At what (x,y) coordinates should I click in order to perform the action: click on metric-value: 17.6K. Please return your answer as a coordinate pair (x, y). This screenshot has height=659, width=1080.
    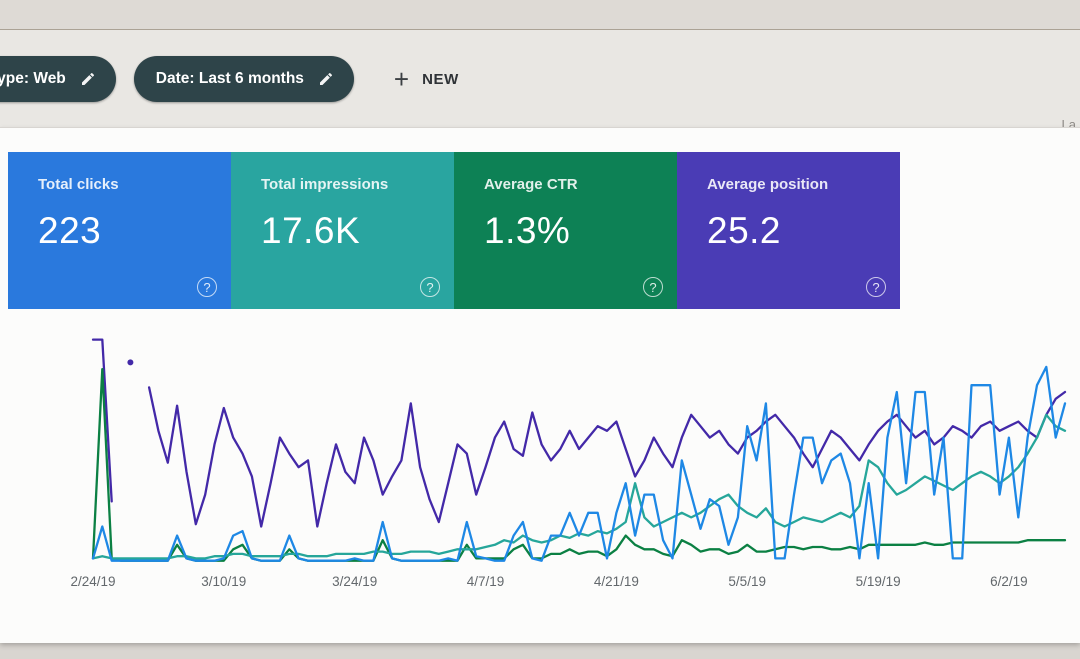
    Looking at the image, I should click on (311, 230).